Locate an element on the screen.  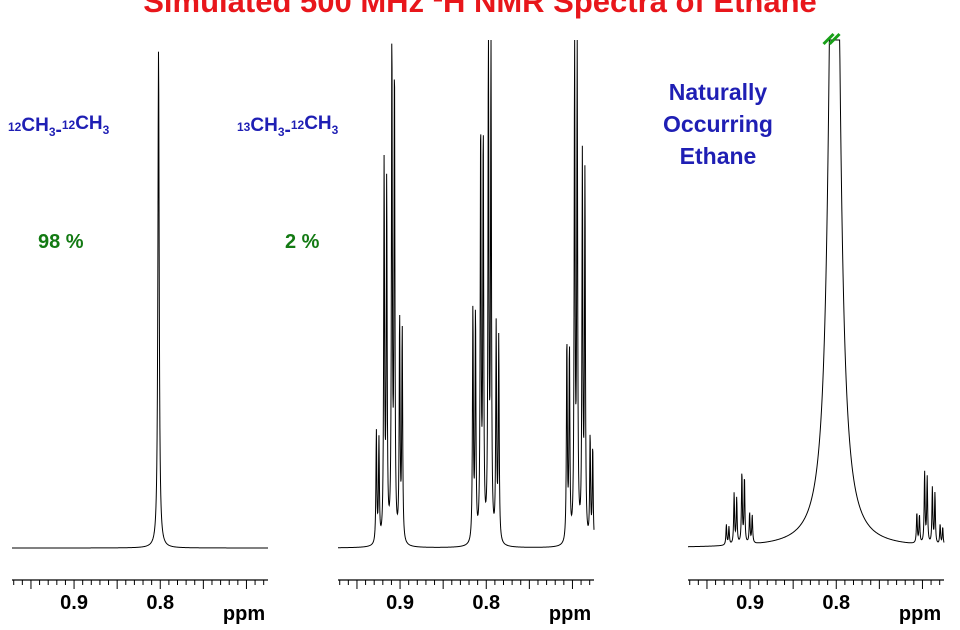
abundance-percent: 2 % is located at coordinates (302, 242).